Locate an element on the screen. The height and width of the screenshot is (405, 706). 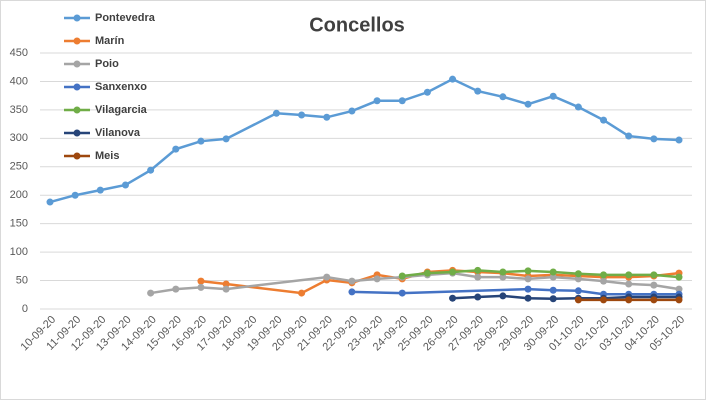
y-tick-label: 250 is located at coordinates (19, 167).